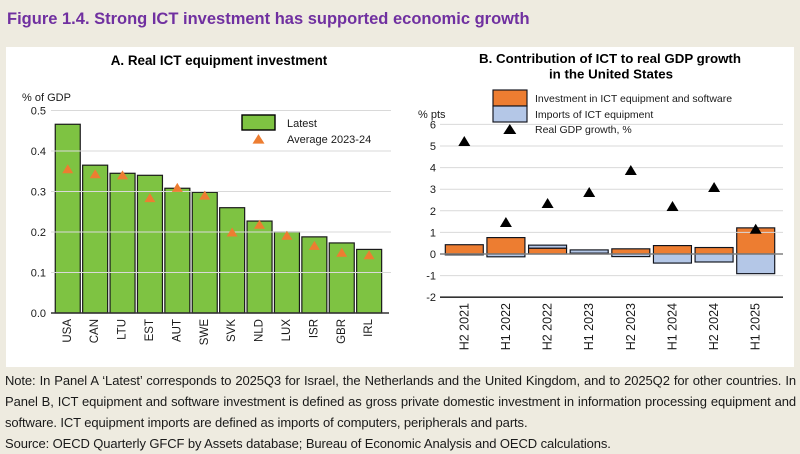  What do you see at coordinates (369, 327) in the screenshot?
I see `svg-text: IRL` at bounding box center [369, 327].